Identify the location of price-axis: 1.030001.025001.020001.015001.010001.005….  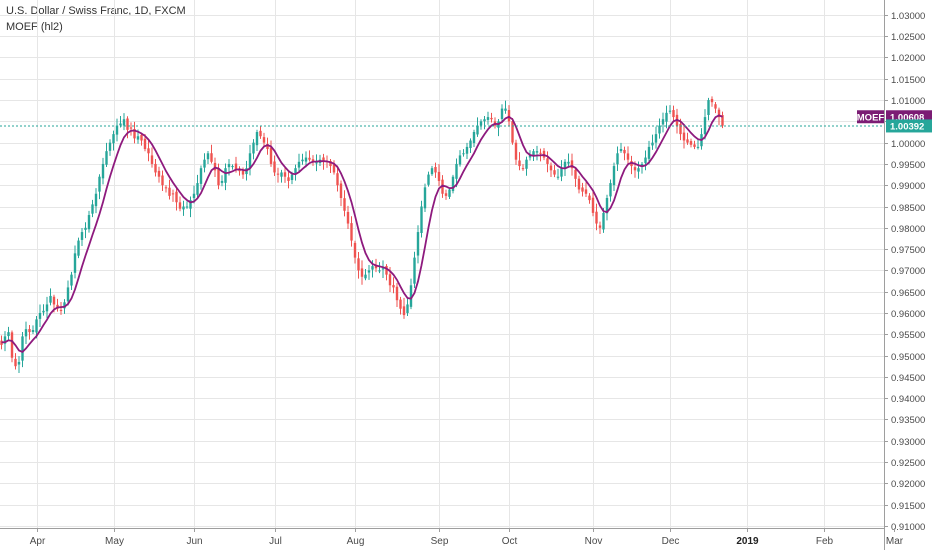
(908, 275).